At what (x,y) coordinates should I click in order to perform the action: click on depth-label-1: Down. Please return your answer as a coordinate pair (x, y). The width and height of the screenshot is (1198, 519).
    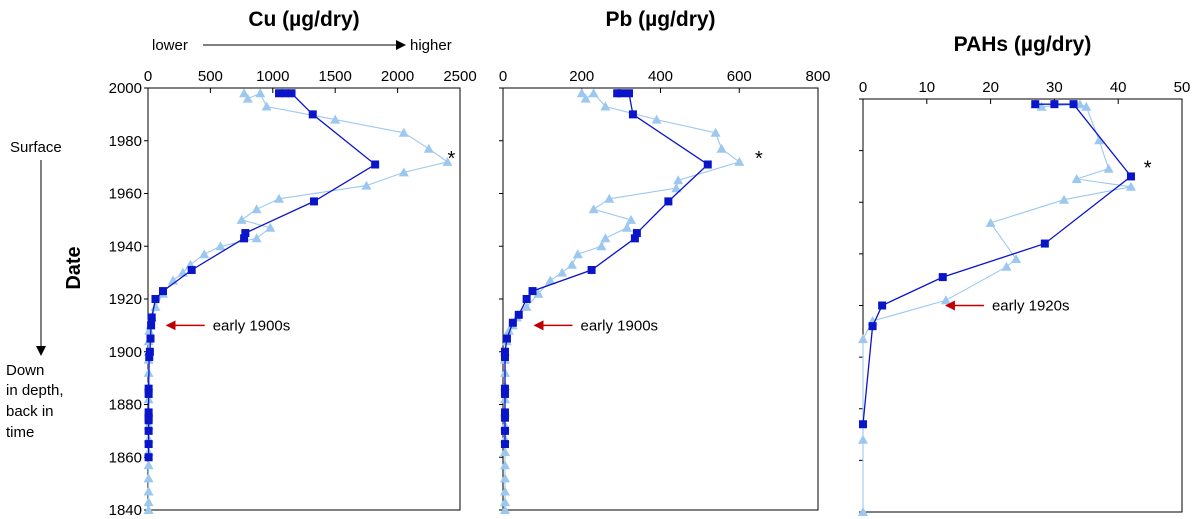
    Looking at the image, I should click on (25, 370).